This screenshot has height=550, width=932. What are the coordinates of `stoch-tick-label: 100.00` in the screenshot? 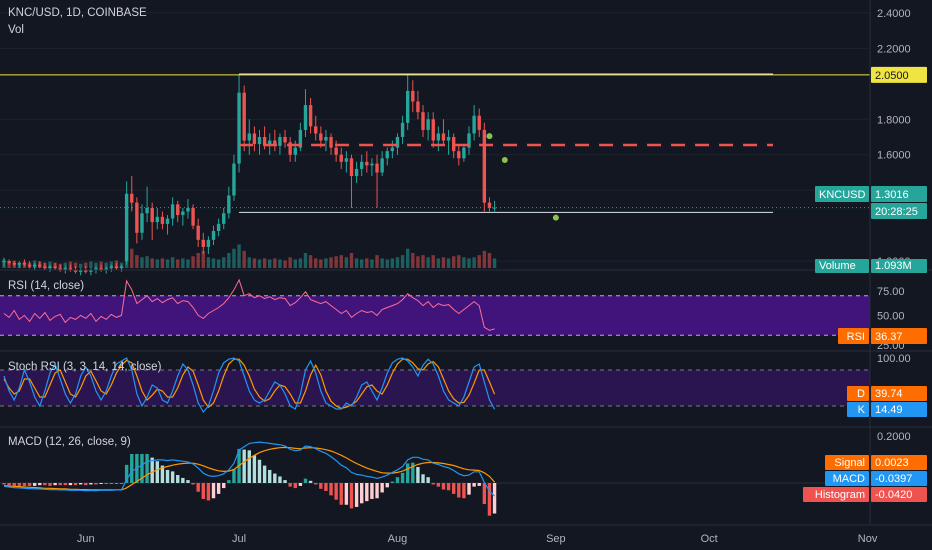 It's located at (894, 359).